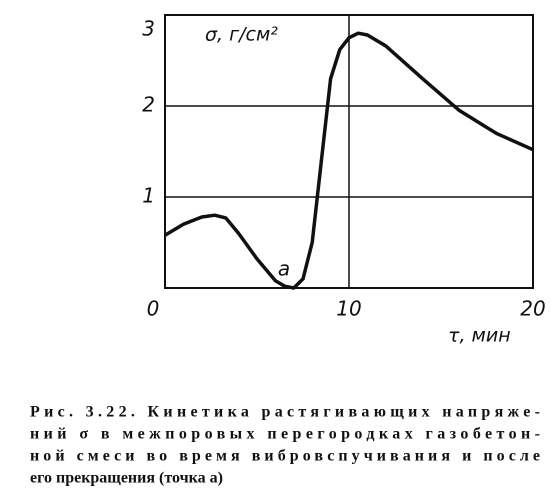 This screenshot has width=551, height=502. Describe the element at coordinates (148, 105) in the screenshot. I see `y-tick-label: 2` at that location.